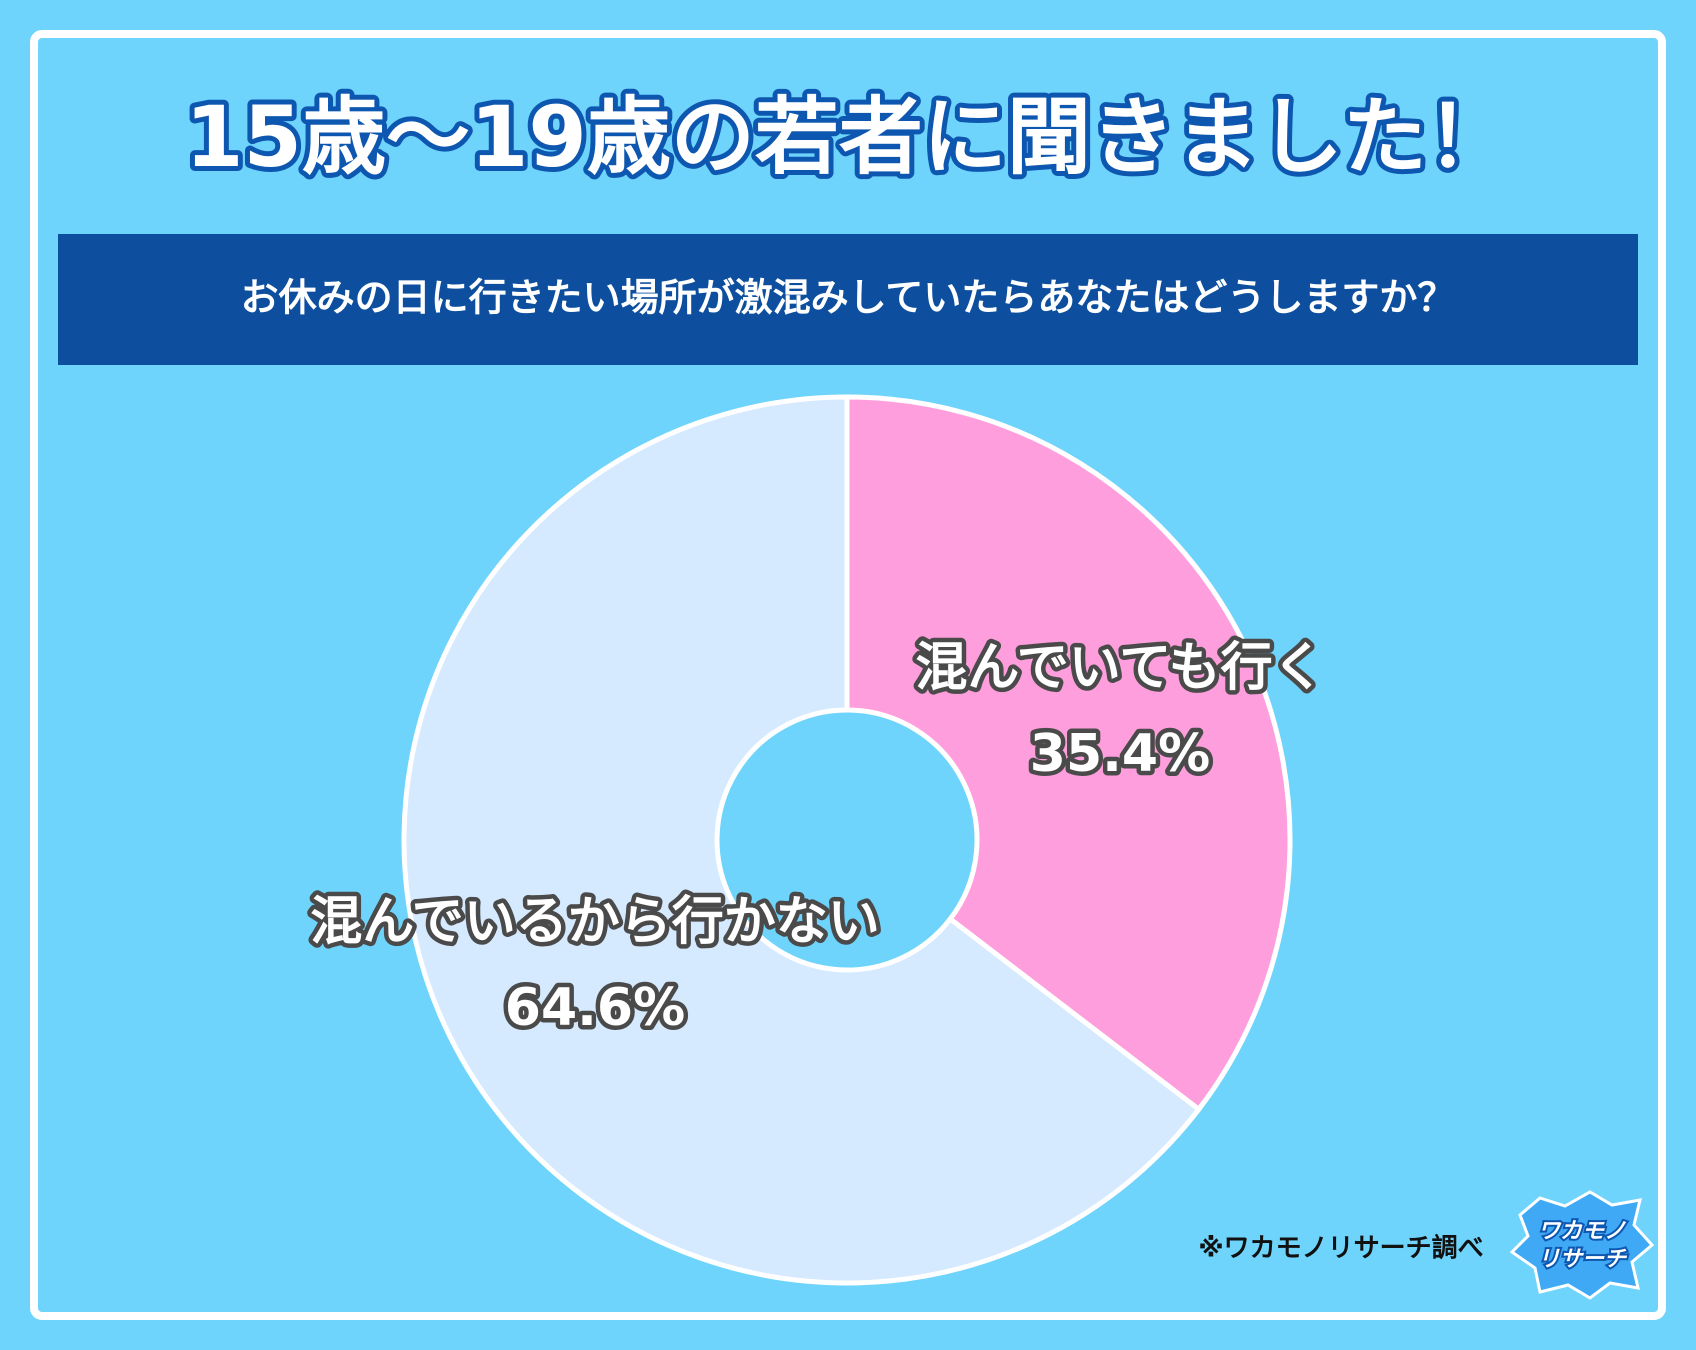 The image size is (1696, 1350). I want to click on logo: ワカモノ リサーチ, so click(1582, 1245).